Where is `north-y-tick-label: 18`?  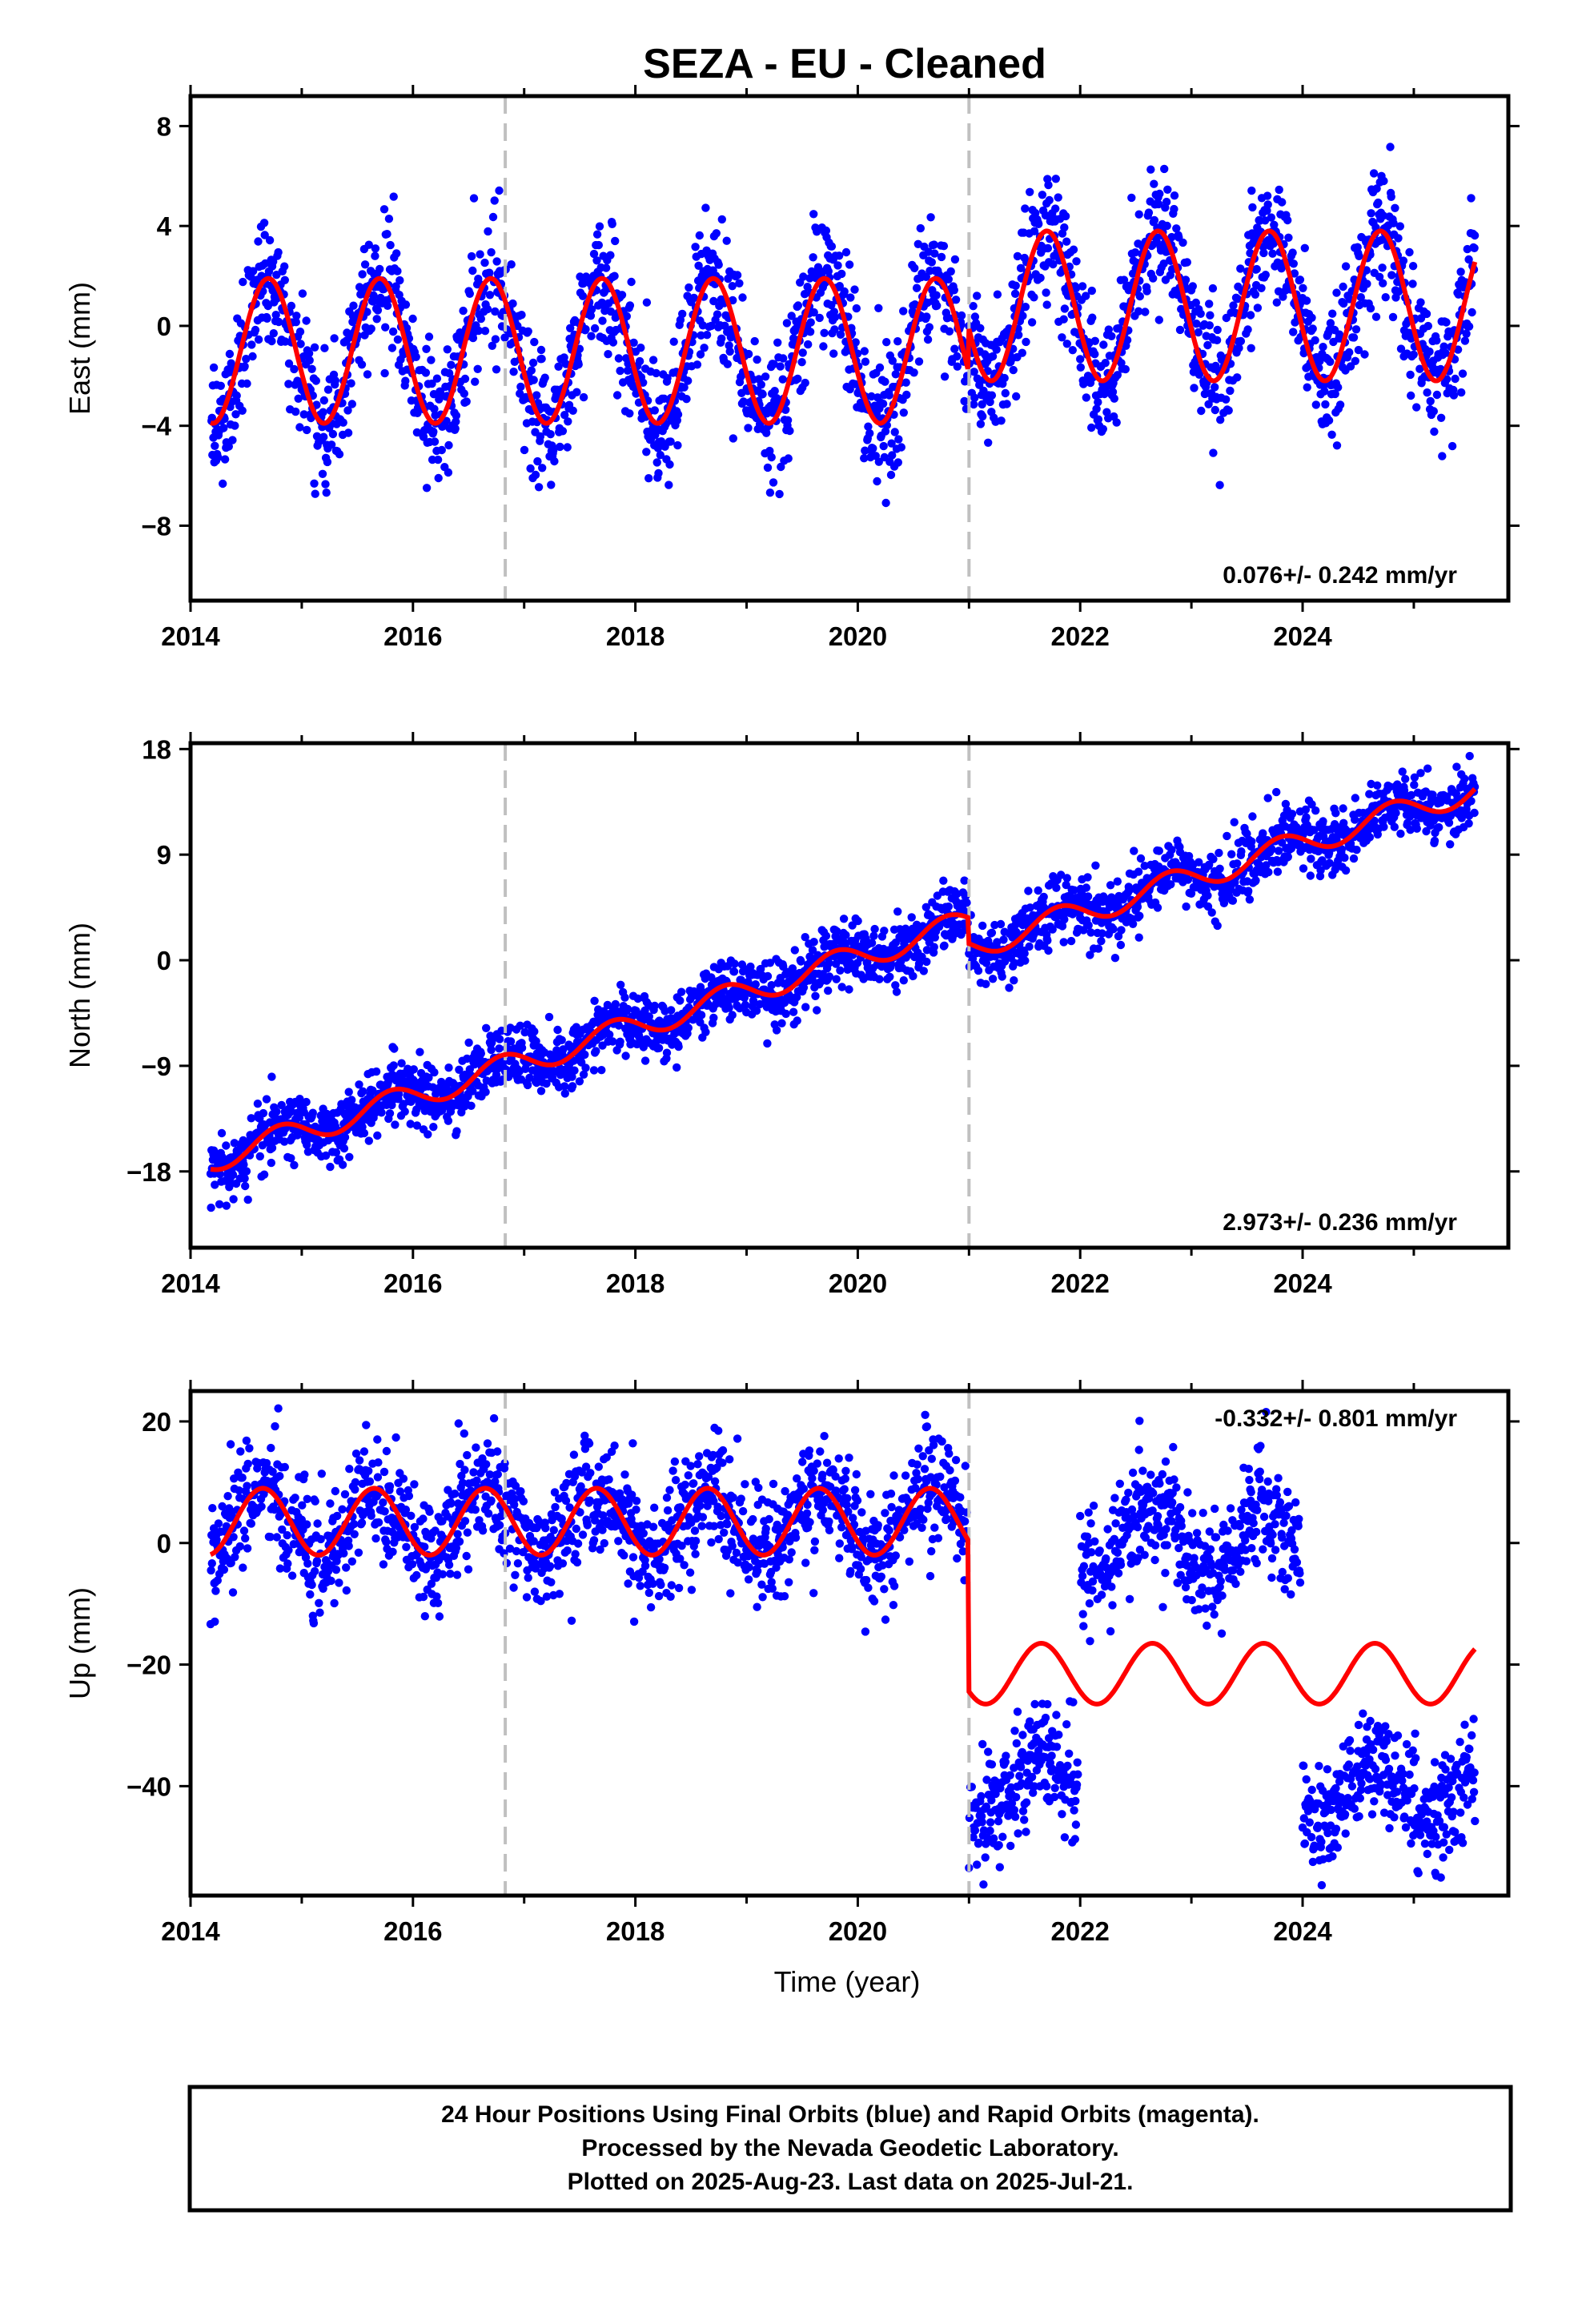
north-y-tick-label: 18 is located at coordinates (156, 749).